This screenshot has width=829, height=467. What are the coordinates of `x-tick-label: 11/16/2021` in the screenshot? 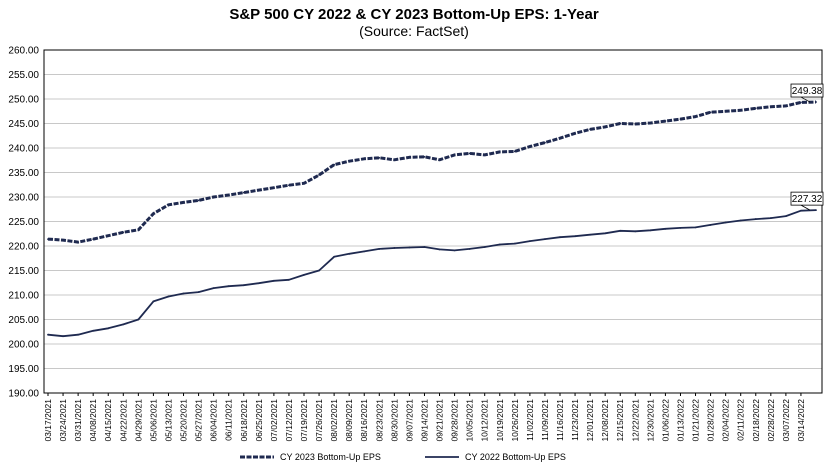 It's located at (560, 420).